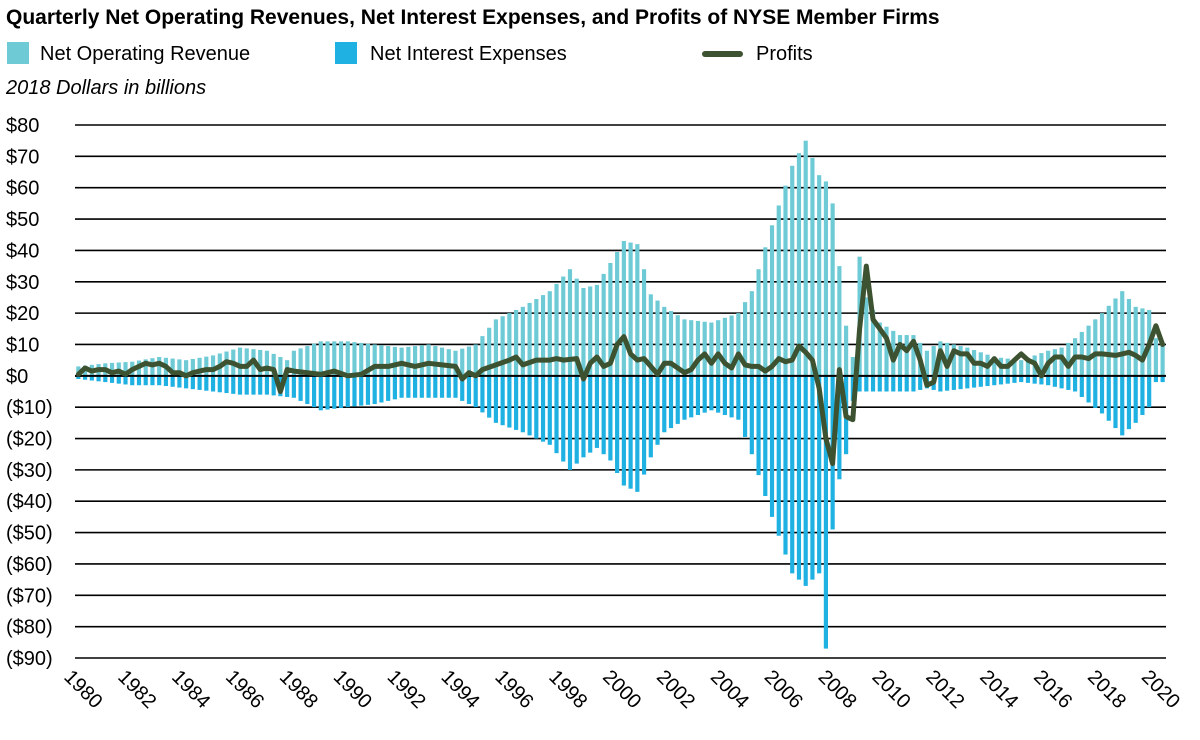 The width and height of the screenshot is (1200, 740). I want to click on x-tick-label: 1994, so click(460, 689).